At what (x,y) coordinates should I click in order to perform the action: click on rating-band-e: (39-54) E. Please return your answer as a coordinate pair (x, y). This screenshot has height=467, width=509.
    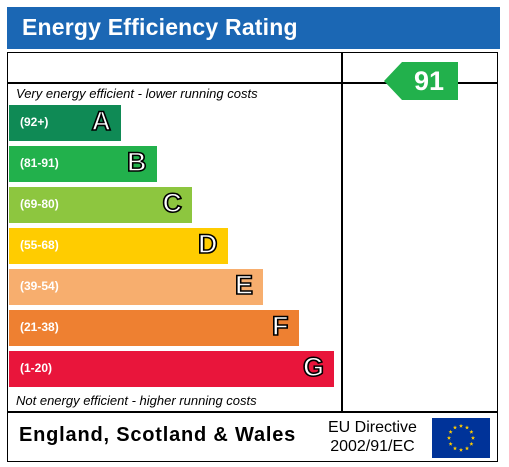
    Looking at the image, I should click on (136, 287).